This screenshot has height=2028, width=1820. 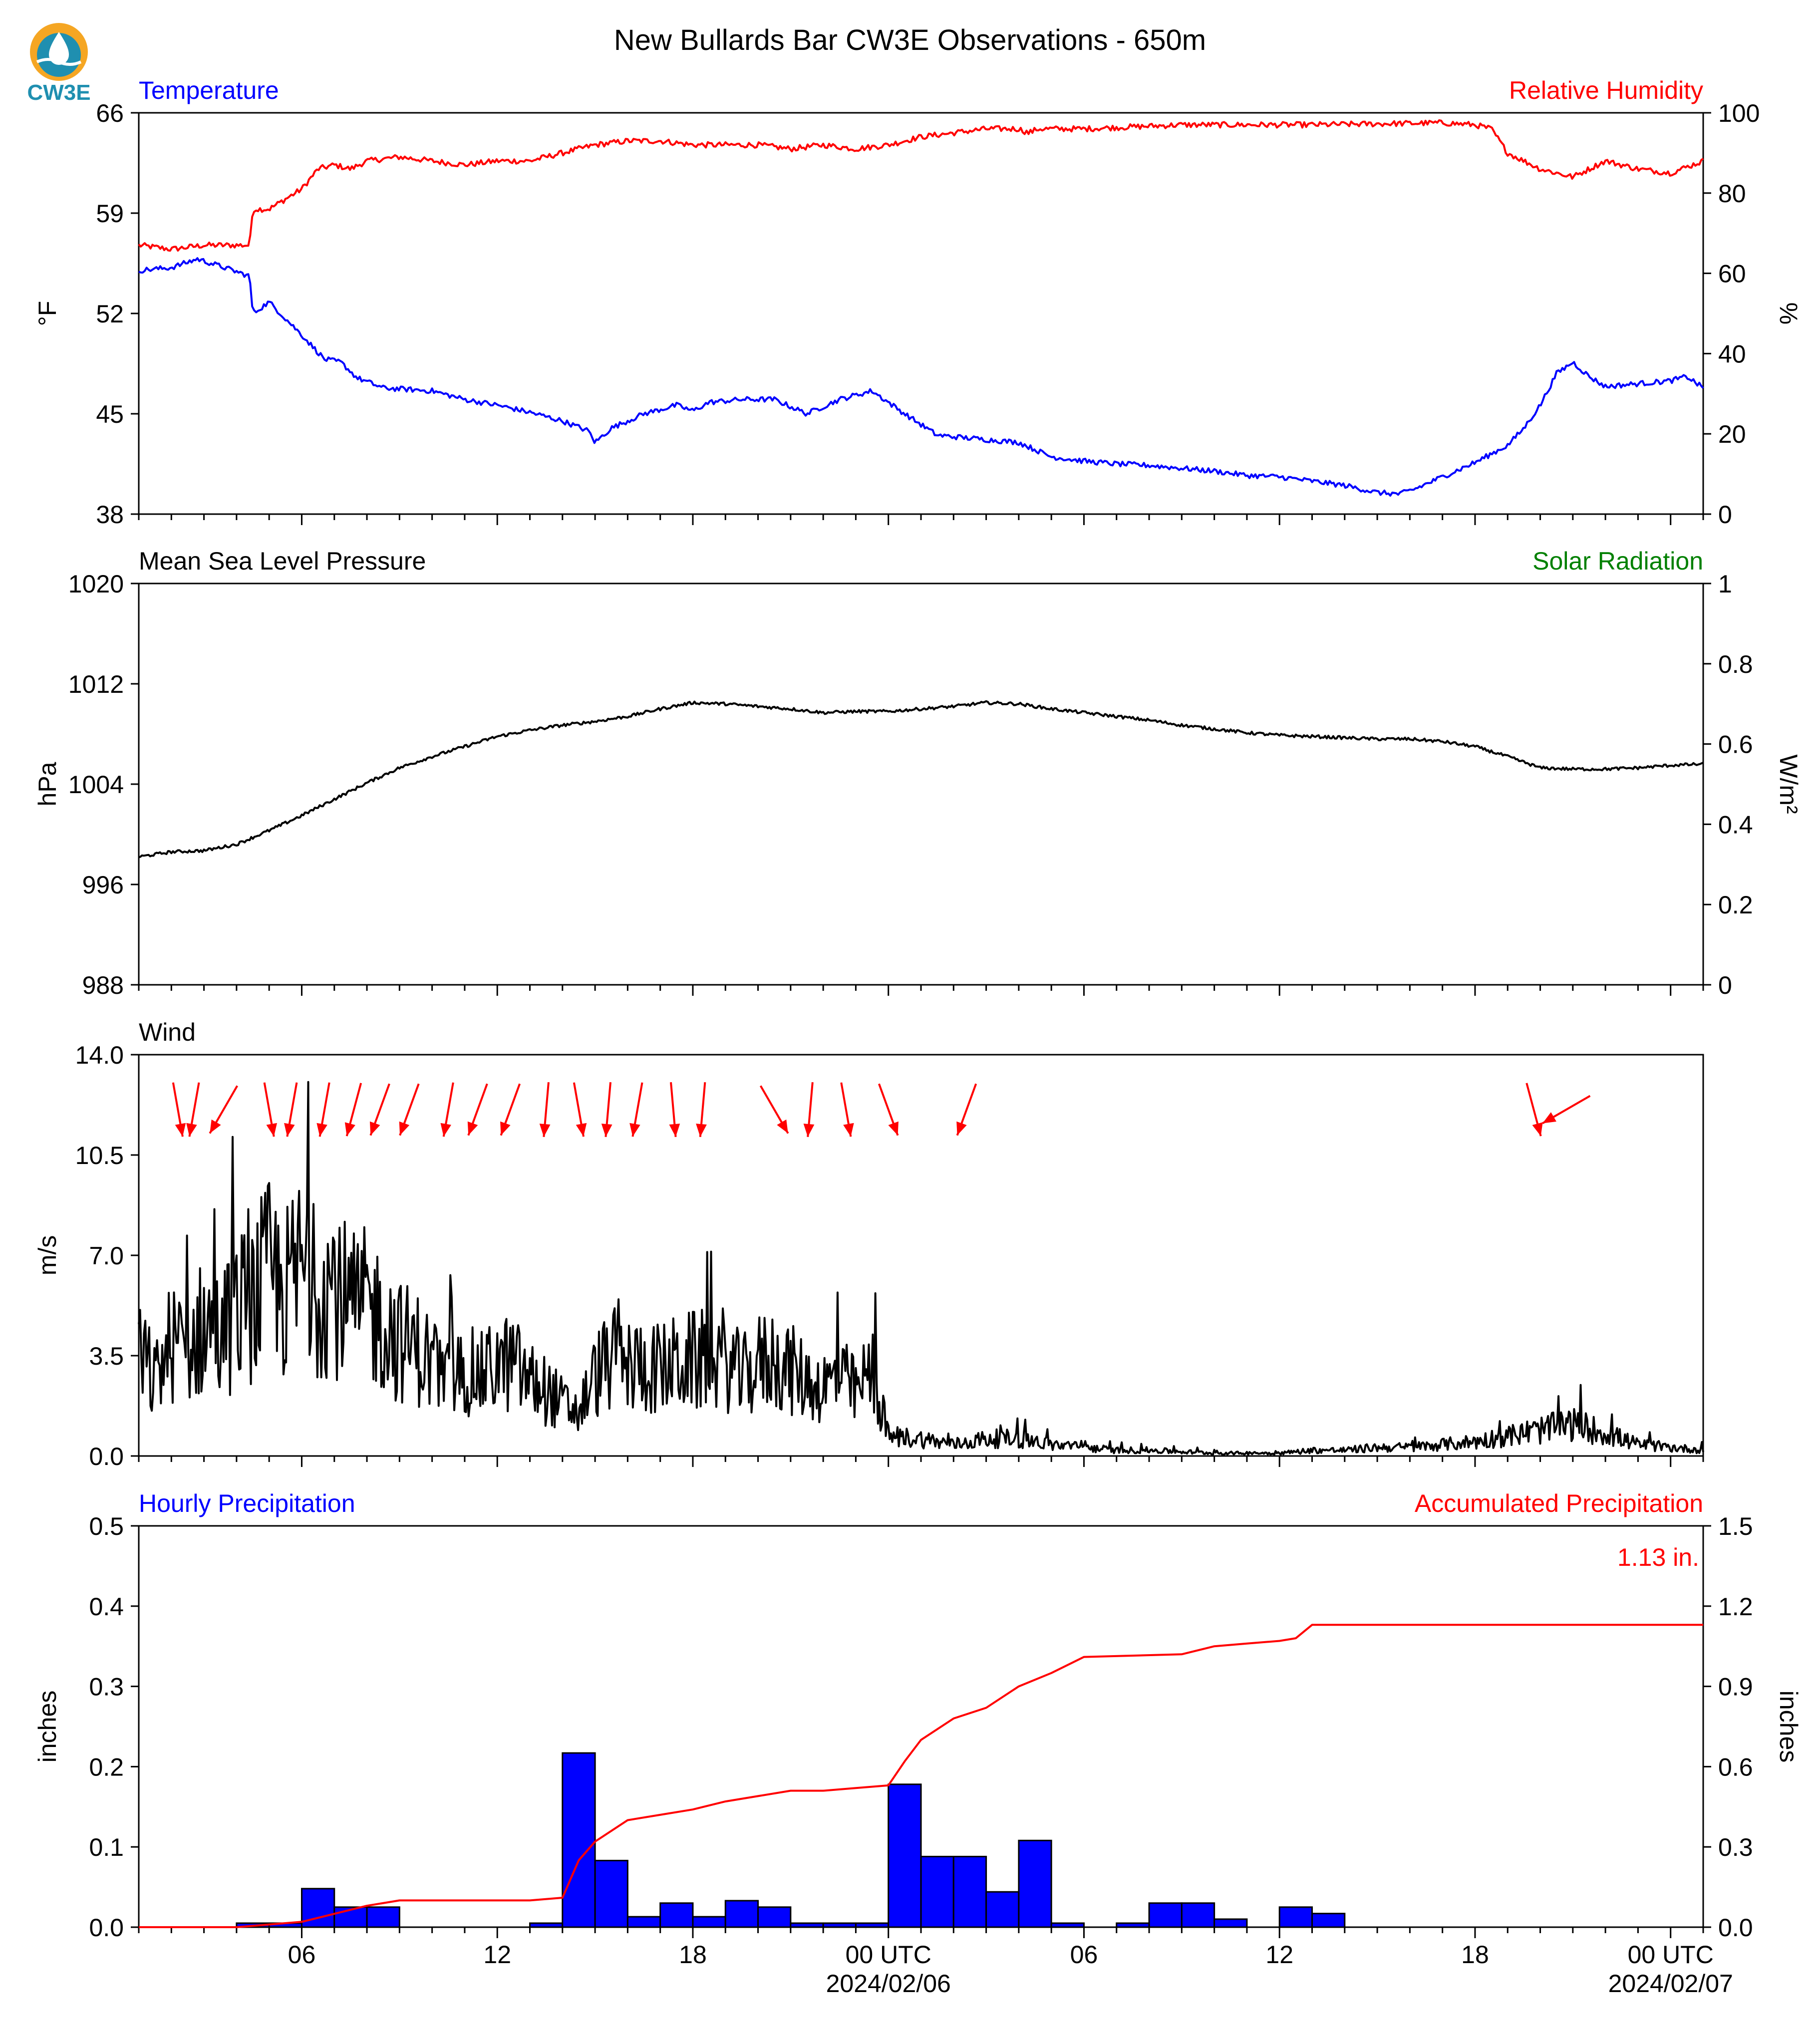 I want to click on series-accumulated-precipitation, so click(x=921, y=1776).